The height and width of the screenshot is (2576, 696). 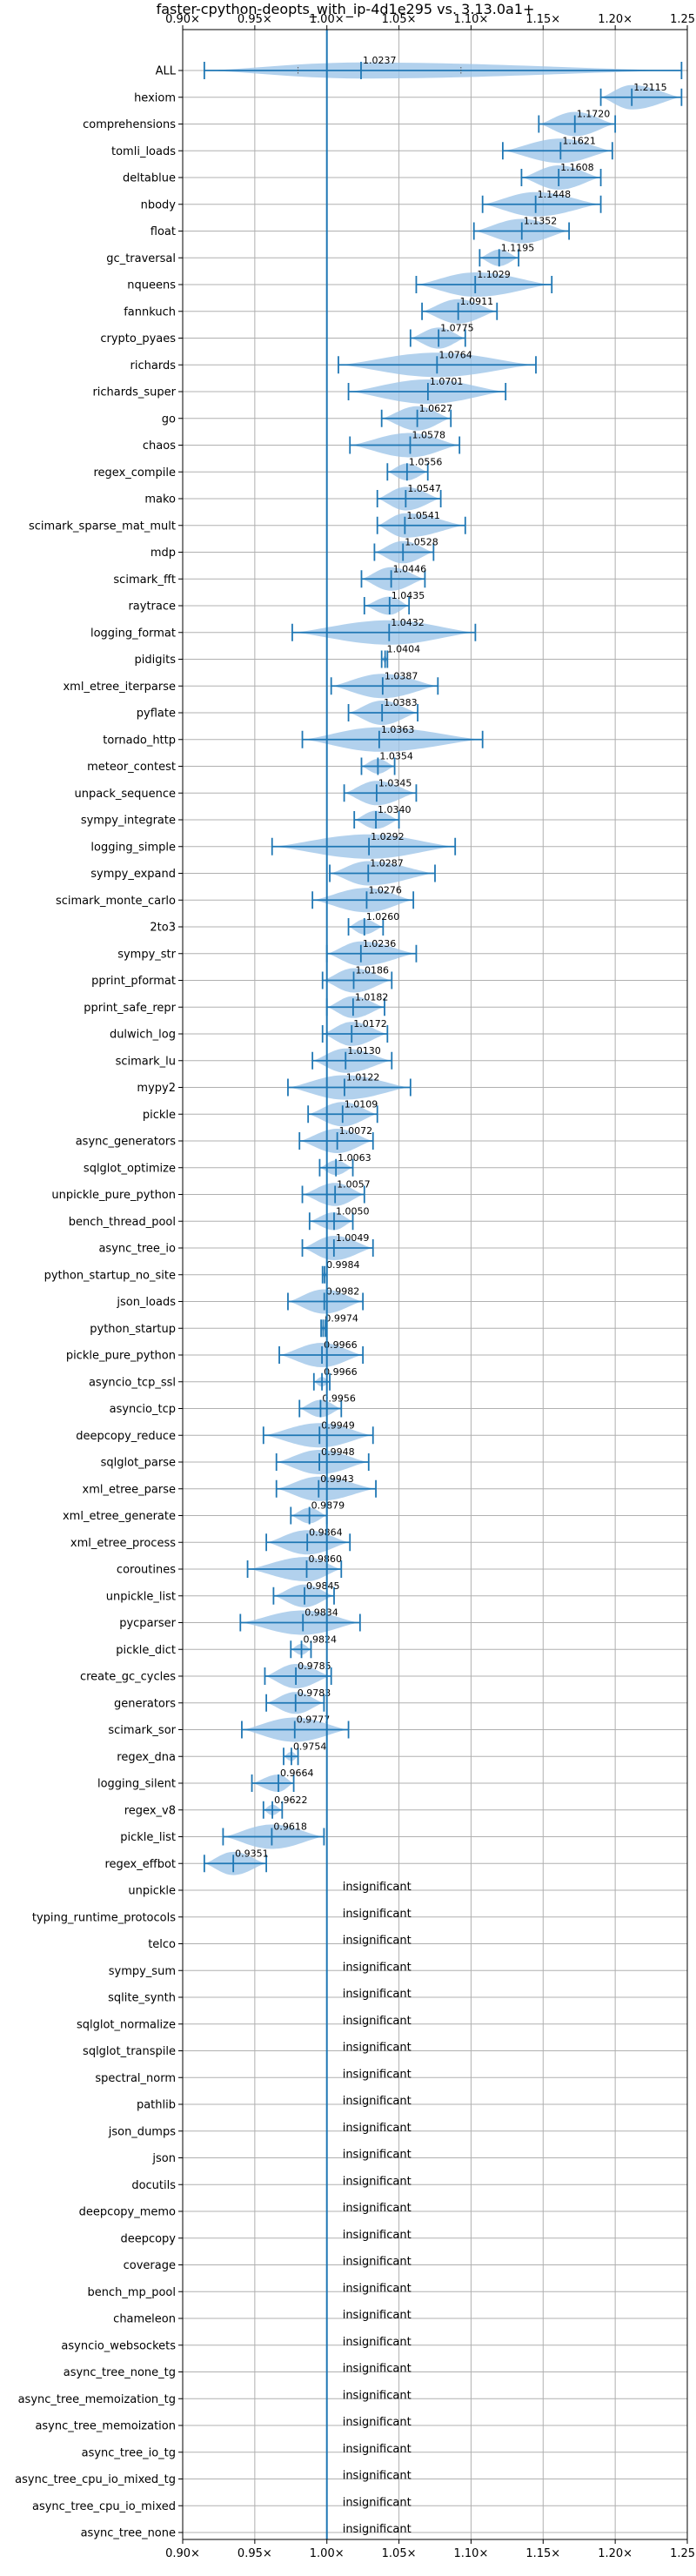 What do you see at coordinates (370, 1024) in the screenshot?
I see `mean-value-label: 1.0172` at bounding box center [370, 1024].